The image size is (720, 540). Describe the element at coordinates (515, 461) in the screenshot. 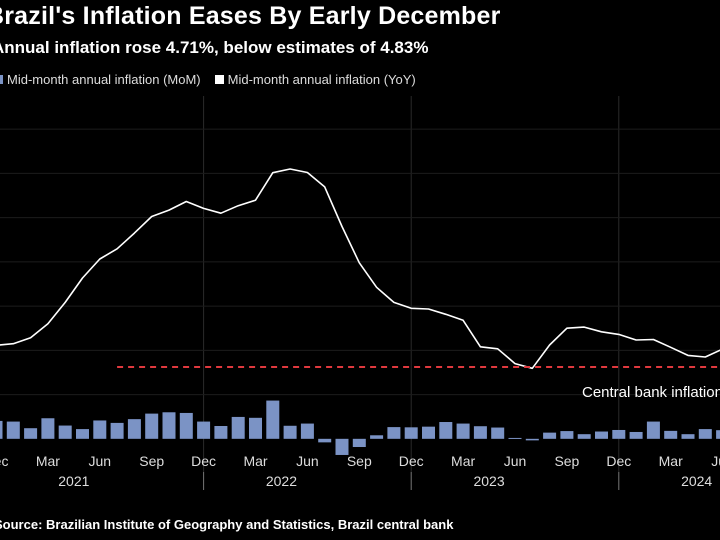

I see `x-tick-label-10: Jun` at that location.